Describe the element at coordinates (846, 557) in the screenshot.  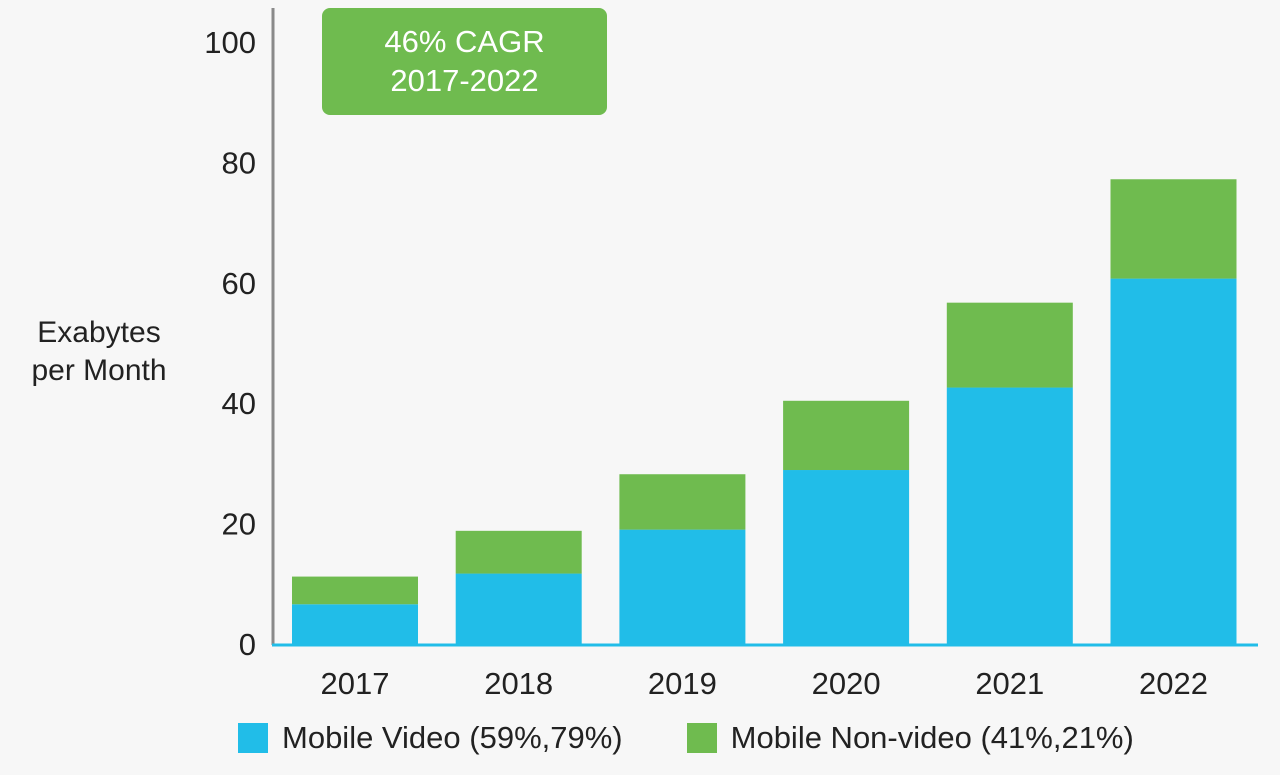
I see `bar-mobile-video-2020` at that location.